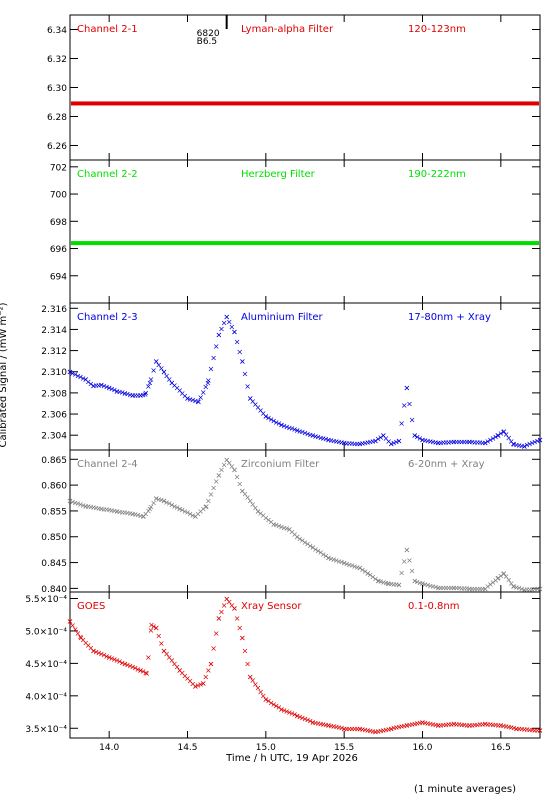  What do you see at coordinates (305, 243) in the screenshot?
I see `series-points` at bounding box center [305, 243].